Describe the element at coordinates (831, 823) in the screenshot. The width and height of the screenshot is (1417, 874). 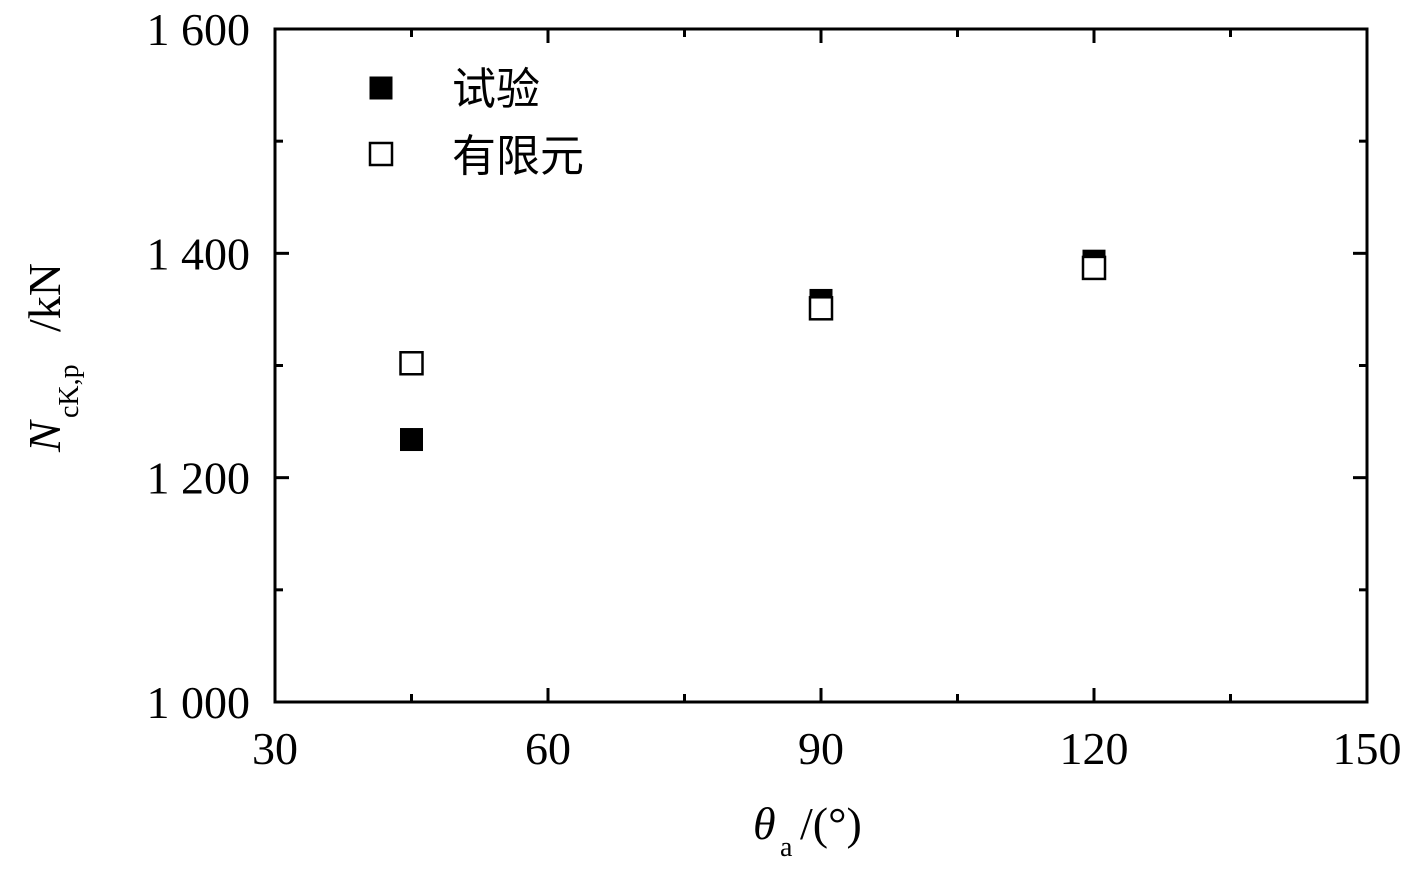
I see `x-axis-unit: /(°)` at that location.